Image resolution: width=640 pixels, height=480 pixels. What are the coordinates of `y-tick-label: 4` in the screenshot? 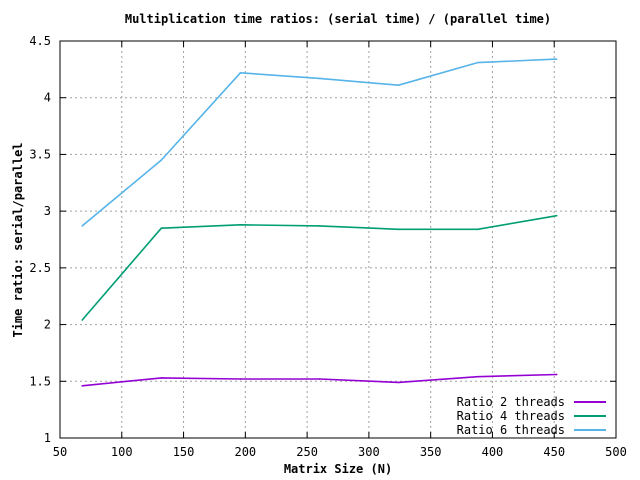 It's located at (47, 98).